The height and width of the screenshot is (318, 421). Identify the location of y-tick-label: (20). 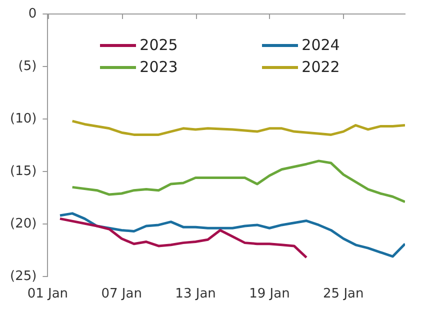
(23, 224).